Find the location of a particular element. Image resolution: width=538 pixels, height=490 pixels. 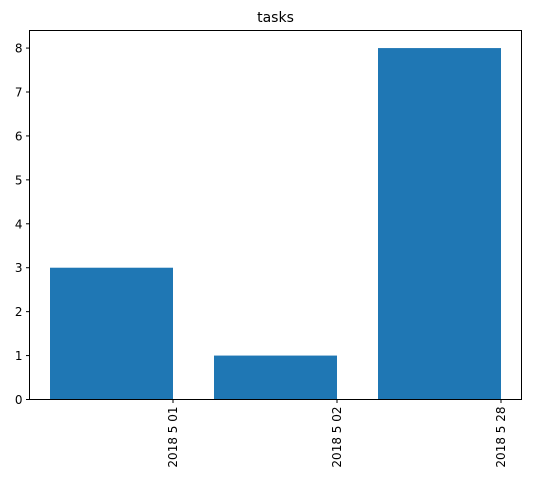

y-tick-label-6: 6 is located at coordinates (19, 136).